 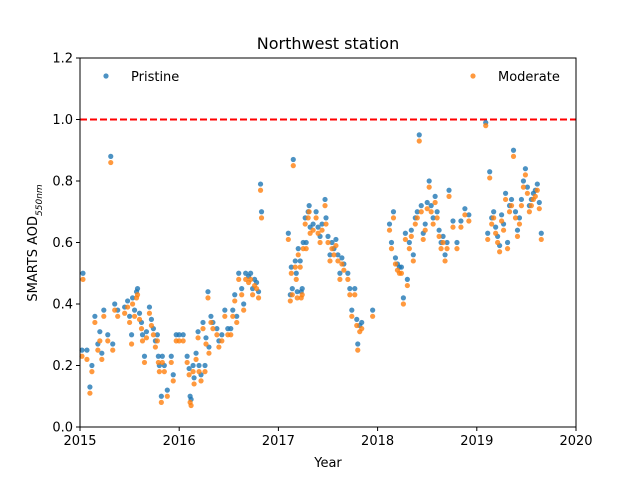 I want to click on x-axis-label: Year, so click(x=327, y=463).